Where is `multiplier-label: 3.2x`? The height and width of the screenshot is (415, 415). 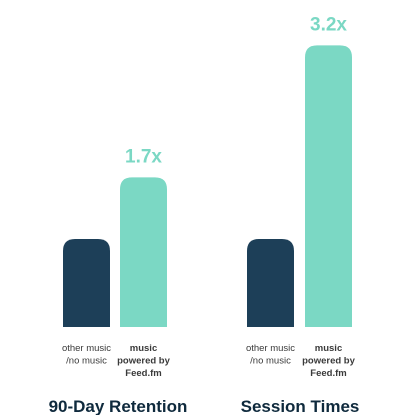
multiplier-label: 3.2x is located at coordinates (328, 24).